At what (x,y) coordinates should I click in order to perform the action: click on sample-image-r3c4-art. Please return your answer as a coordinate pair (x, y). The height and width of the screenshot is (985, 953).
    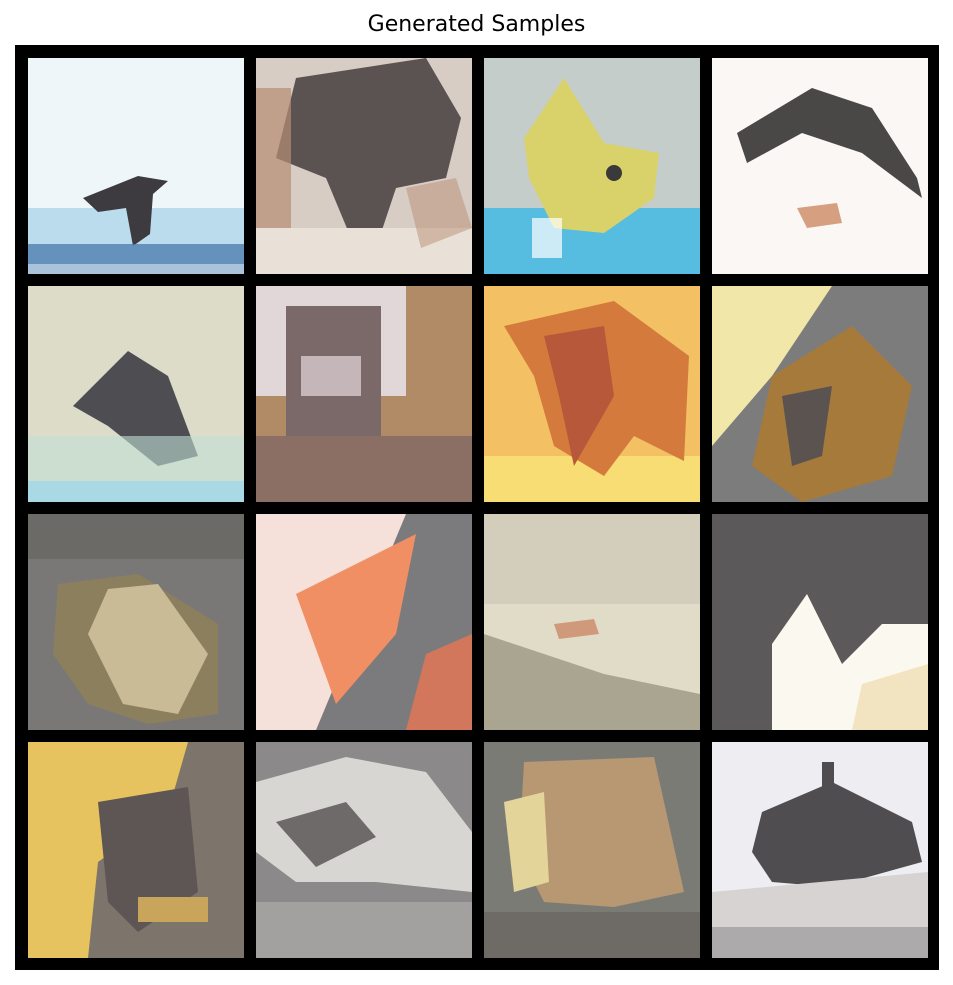
    Looking at the image, I should click on (820, 622).